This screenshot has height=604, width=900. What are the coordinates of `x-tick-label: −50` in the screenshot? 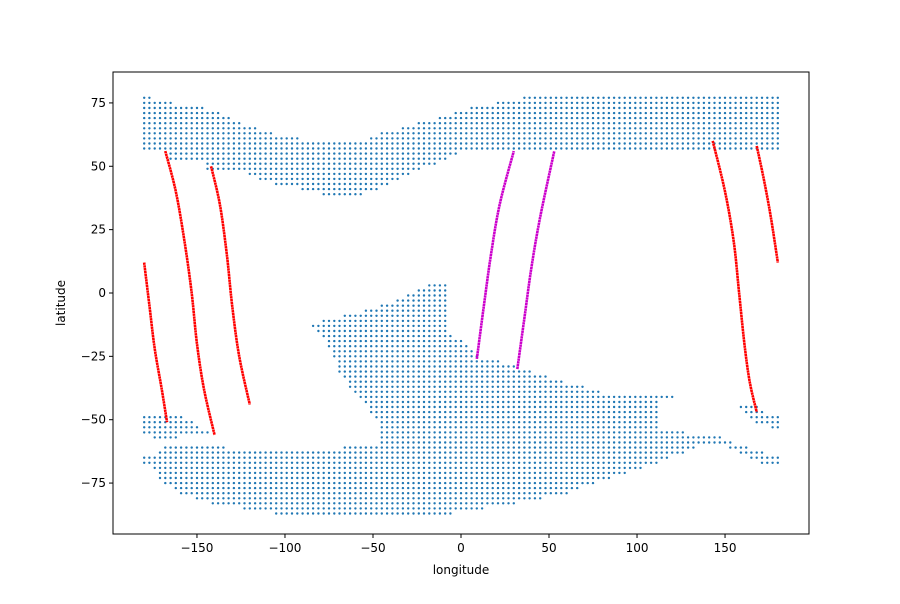 It's located at (372, 548).